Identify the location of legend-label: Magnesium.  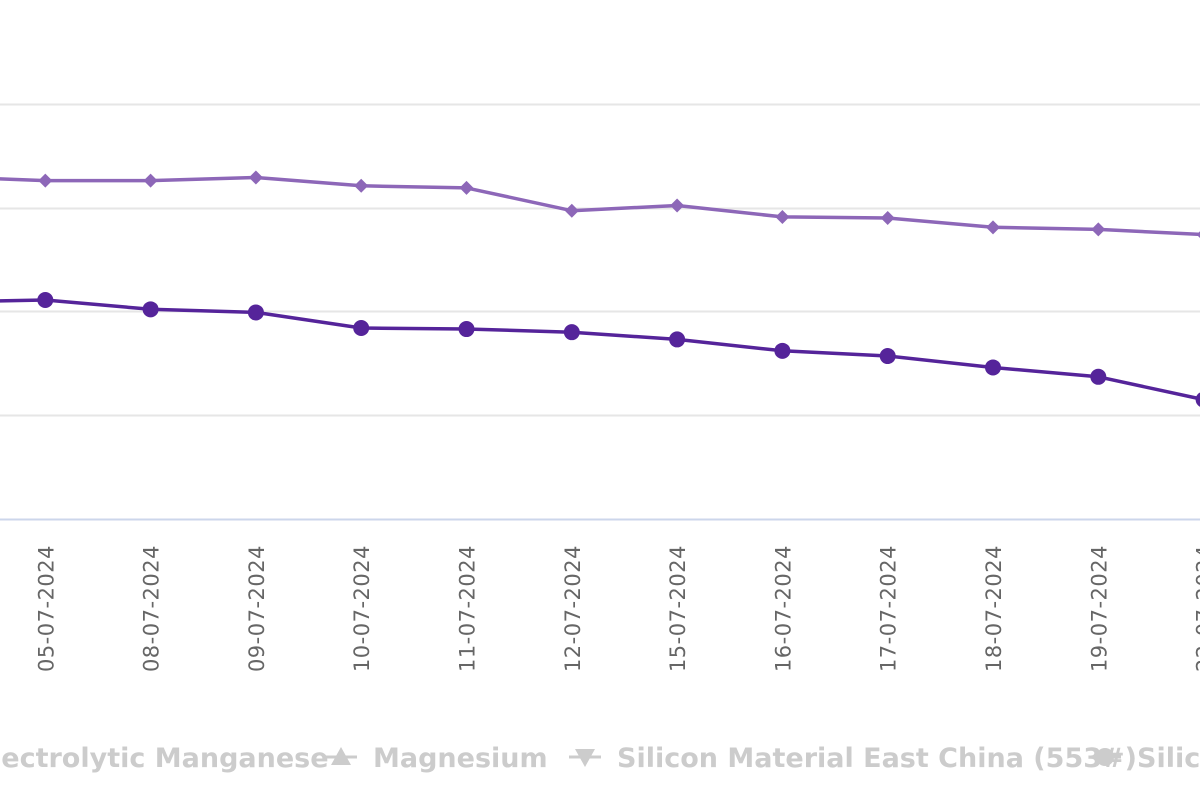
(460, 758).